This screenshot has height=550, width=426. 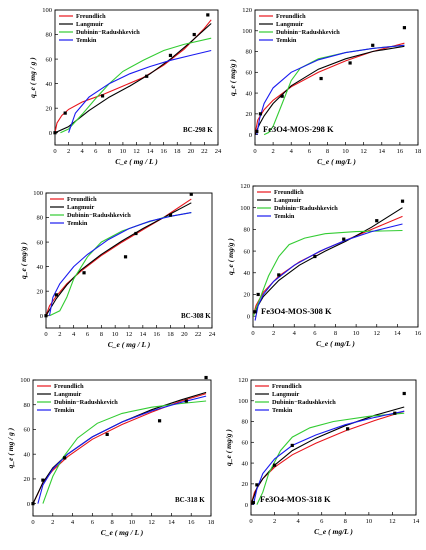 What do you see at coordinates (190, 500) in the screenshot?
I see `panel-annotation: BC-318 K` at bounding box center [190, 500].